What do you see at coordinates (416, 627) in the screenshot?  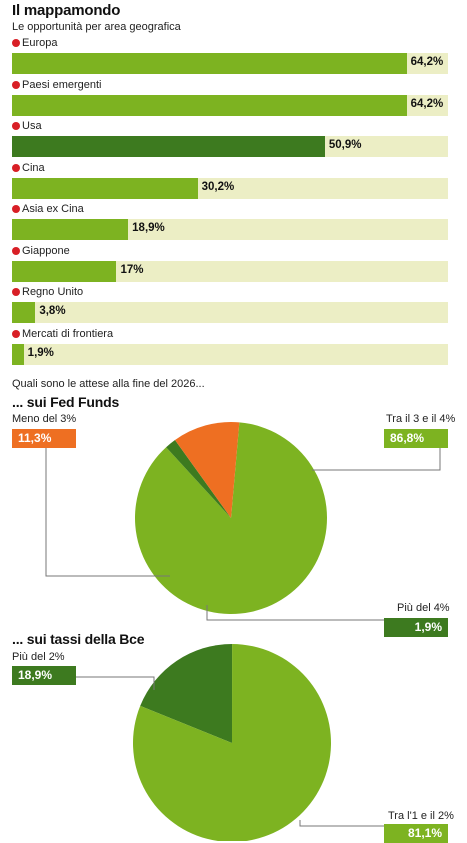 I see `fed-value-over4: 1,9%` at bounding box center [416, 627].